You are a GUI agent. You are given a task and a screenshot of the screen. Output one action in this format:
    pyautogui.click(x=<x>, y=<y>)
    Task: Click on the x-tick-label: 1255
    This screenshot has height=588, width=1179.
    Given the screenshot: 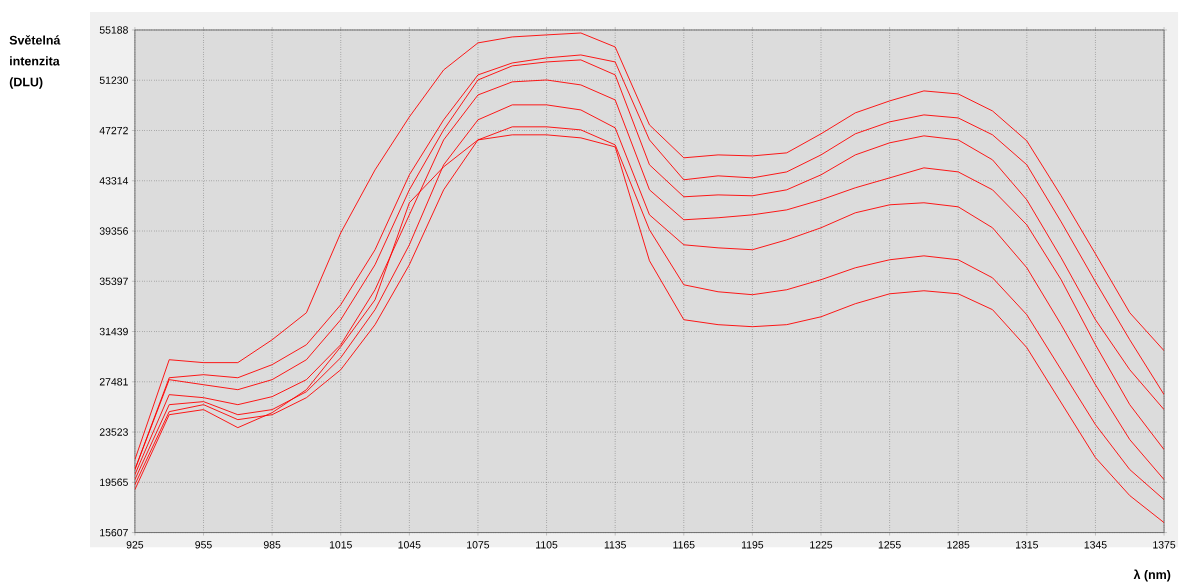 What is the action you would take?
    pyautogui.click(x=889, y=545)
    